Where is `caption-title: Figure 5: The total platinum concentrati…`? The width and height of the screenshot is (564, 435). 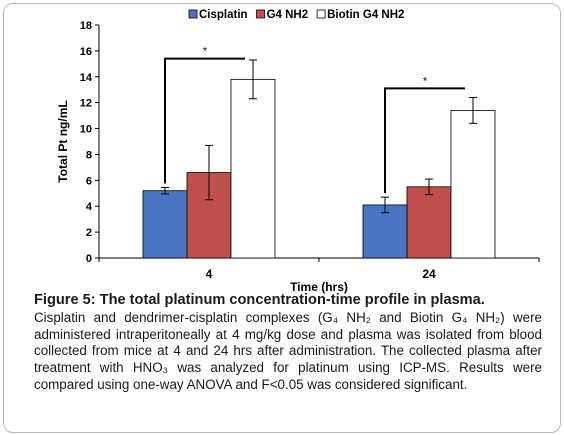 caption-title: Figure 5: The total platinum concentrati… is located at coordinates (259, 300).